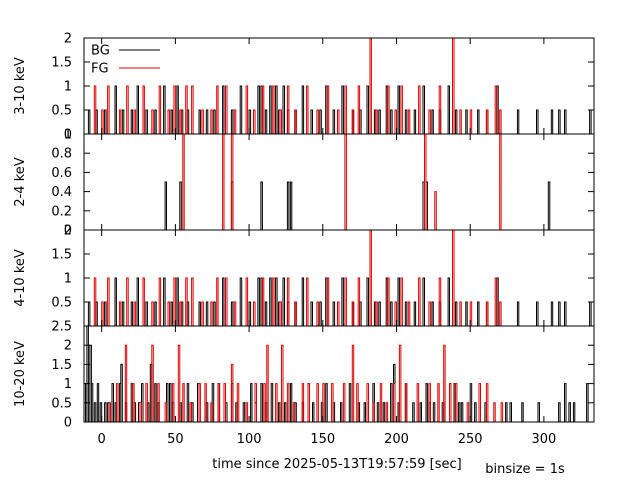 The height and width of the screenshot is (480, 640). What do you see at coordinates (470, 439) in the screenshot?
I see `x-tick-label: 250` at bounding box center [470, 439].